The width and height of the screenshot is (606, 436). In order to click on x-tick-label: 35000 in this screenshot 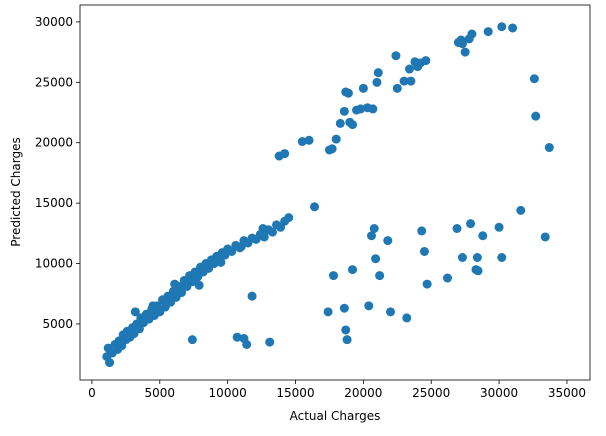, I will do `click(567, 393)`.